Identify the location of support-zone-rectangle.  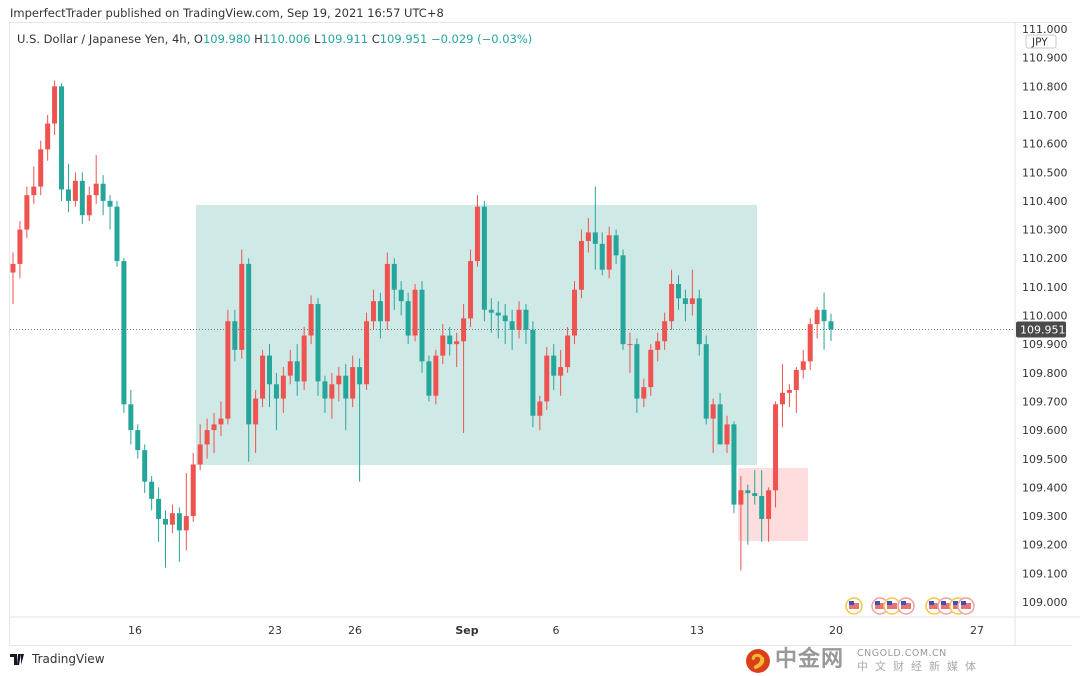
(773, 504).